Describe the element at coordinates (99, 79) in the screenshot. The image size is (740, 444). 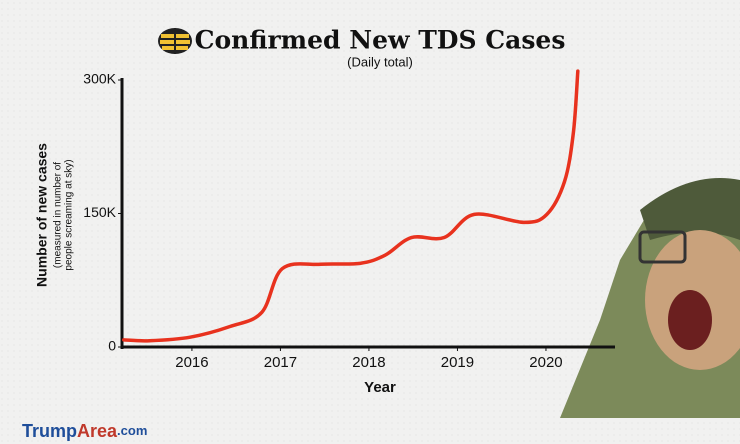
I see `y-tick-label: 300K` at that location.